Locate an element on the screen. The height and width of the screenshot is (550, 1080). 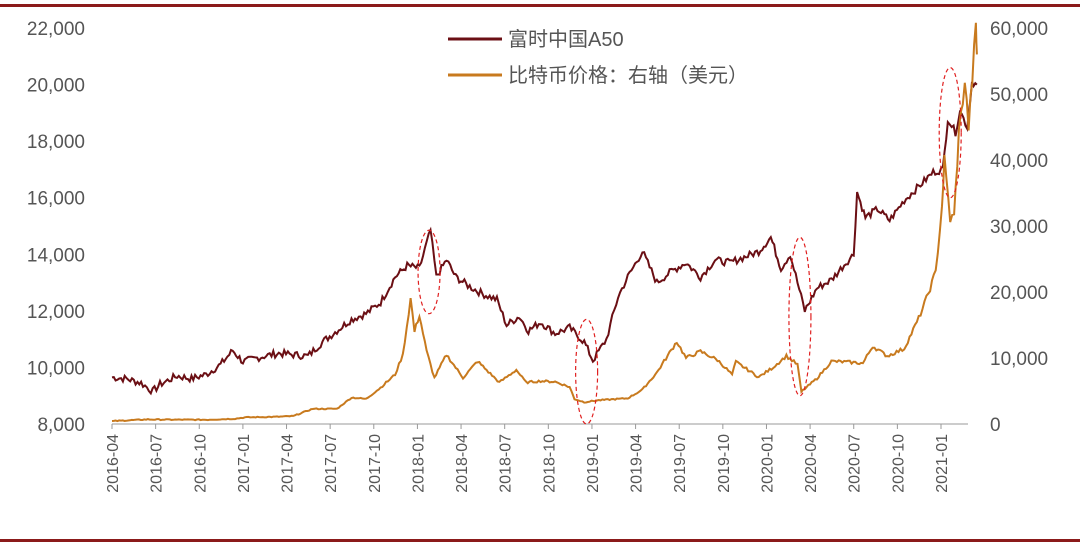
x-tick-label: 2016-04 is located at coordinates (113, 463).